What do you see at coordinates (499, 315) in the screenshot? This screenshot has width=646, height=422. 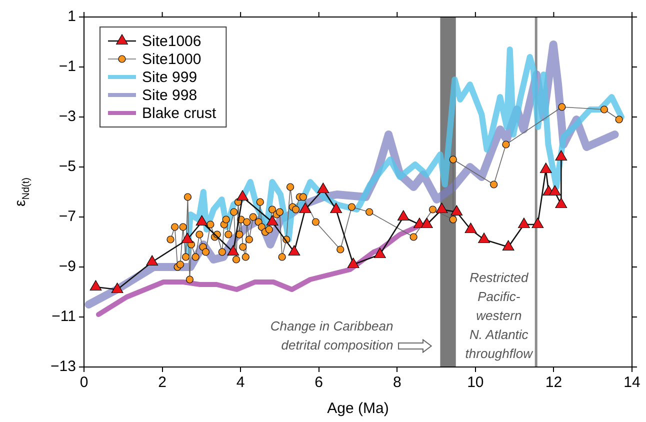 I see `annotation: Restricted Pacific-western N. Atlantic throughflow` at bounding box center [499, 315].